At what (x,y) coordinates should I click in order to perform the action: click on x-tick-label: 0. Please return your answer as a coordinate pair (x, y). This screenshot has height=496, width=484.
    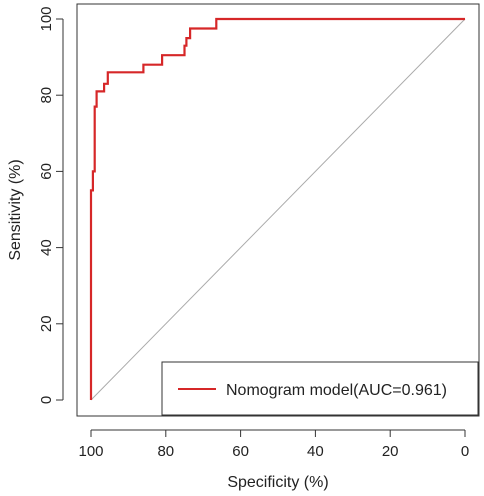
    Looking at the image, I should click on (465, 451).